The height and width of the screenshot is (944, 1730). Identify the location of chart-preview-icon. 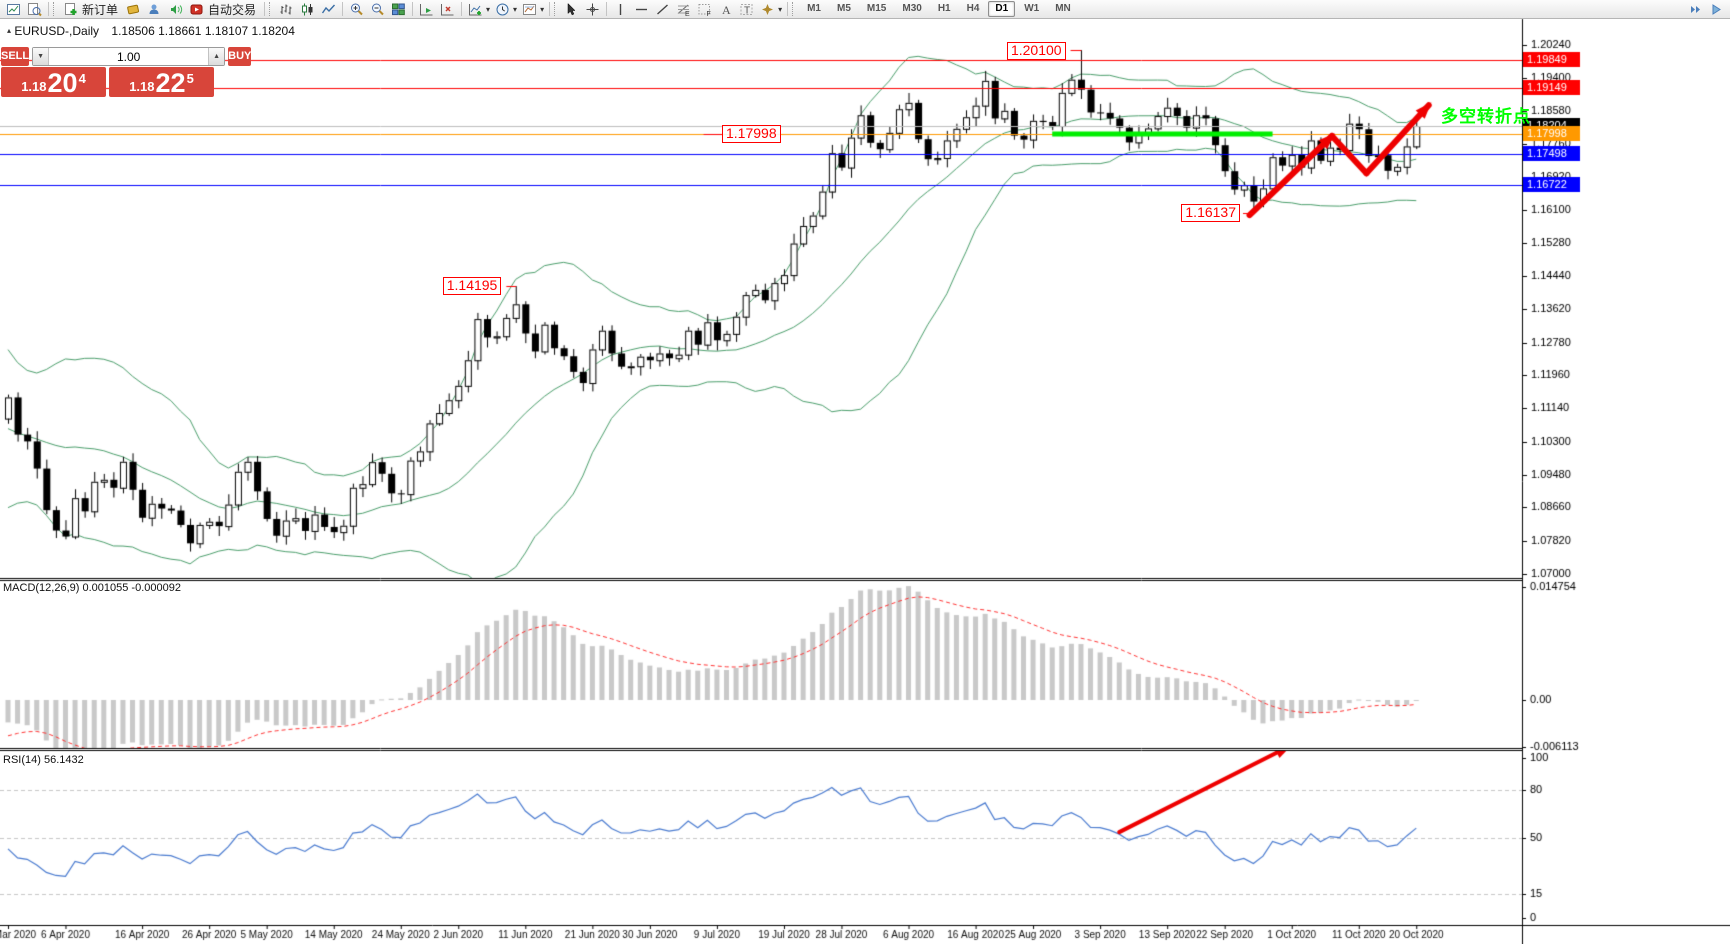
(34, 9).